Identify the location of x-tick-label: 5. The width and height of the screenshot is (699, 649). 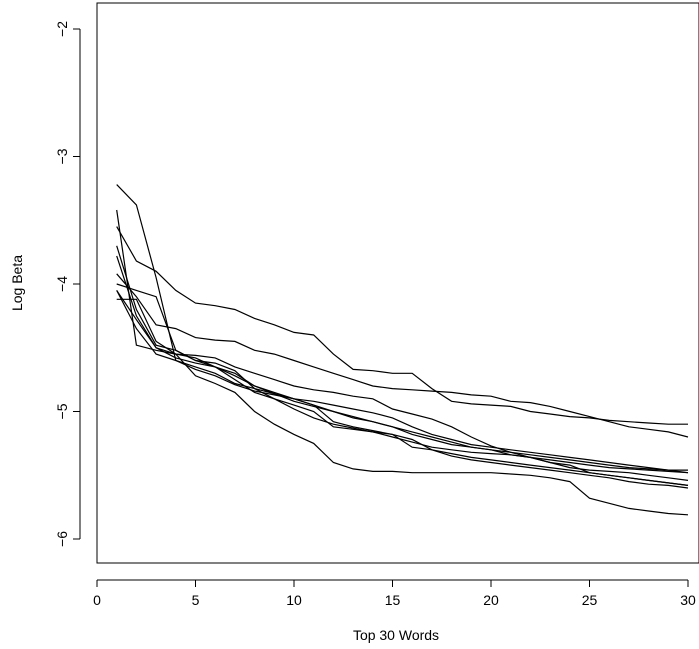
(196, 600).